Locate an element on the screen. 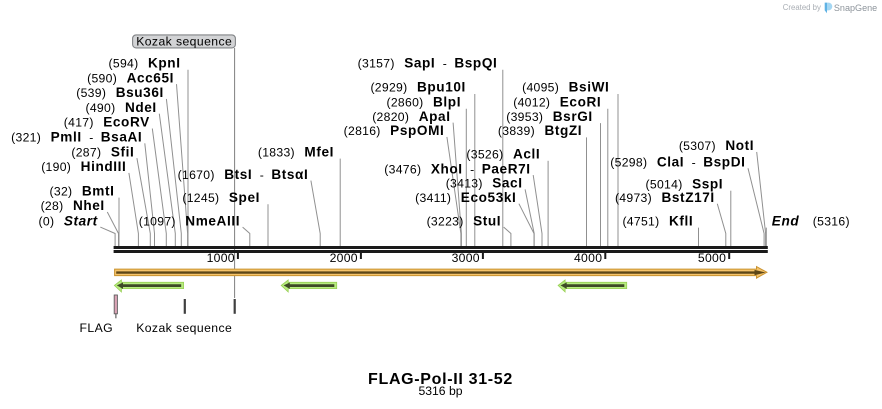 This screenshot has height=409, width=882. svg-text:(1245)SpeI: (1245) SpeI is located at coordinates (221, 197).